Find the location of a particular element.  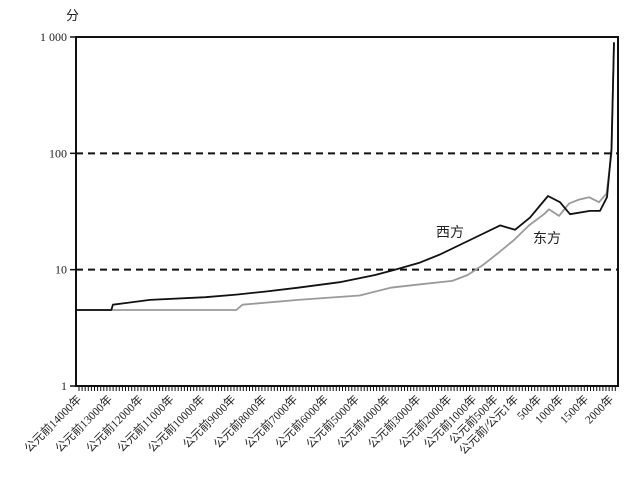

x-tick-label: 公元前3000年 is located at coordinates (394, 421).